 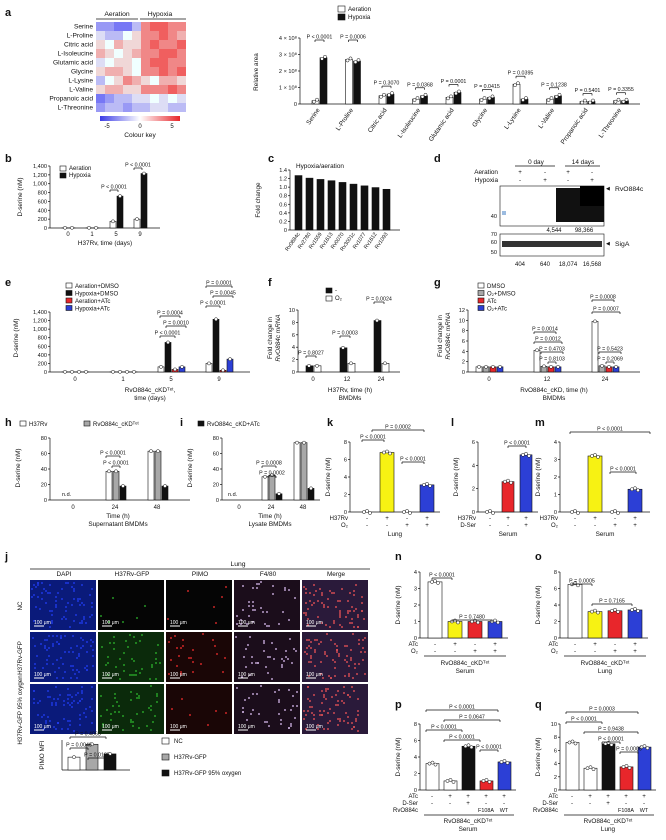 I want to click on a-pvalue: P = 0.0415, so click(x=487, y=87).